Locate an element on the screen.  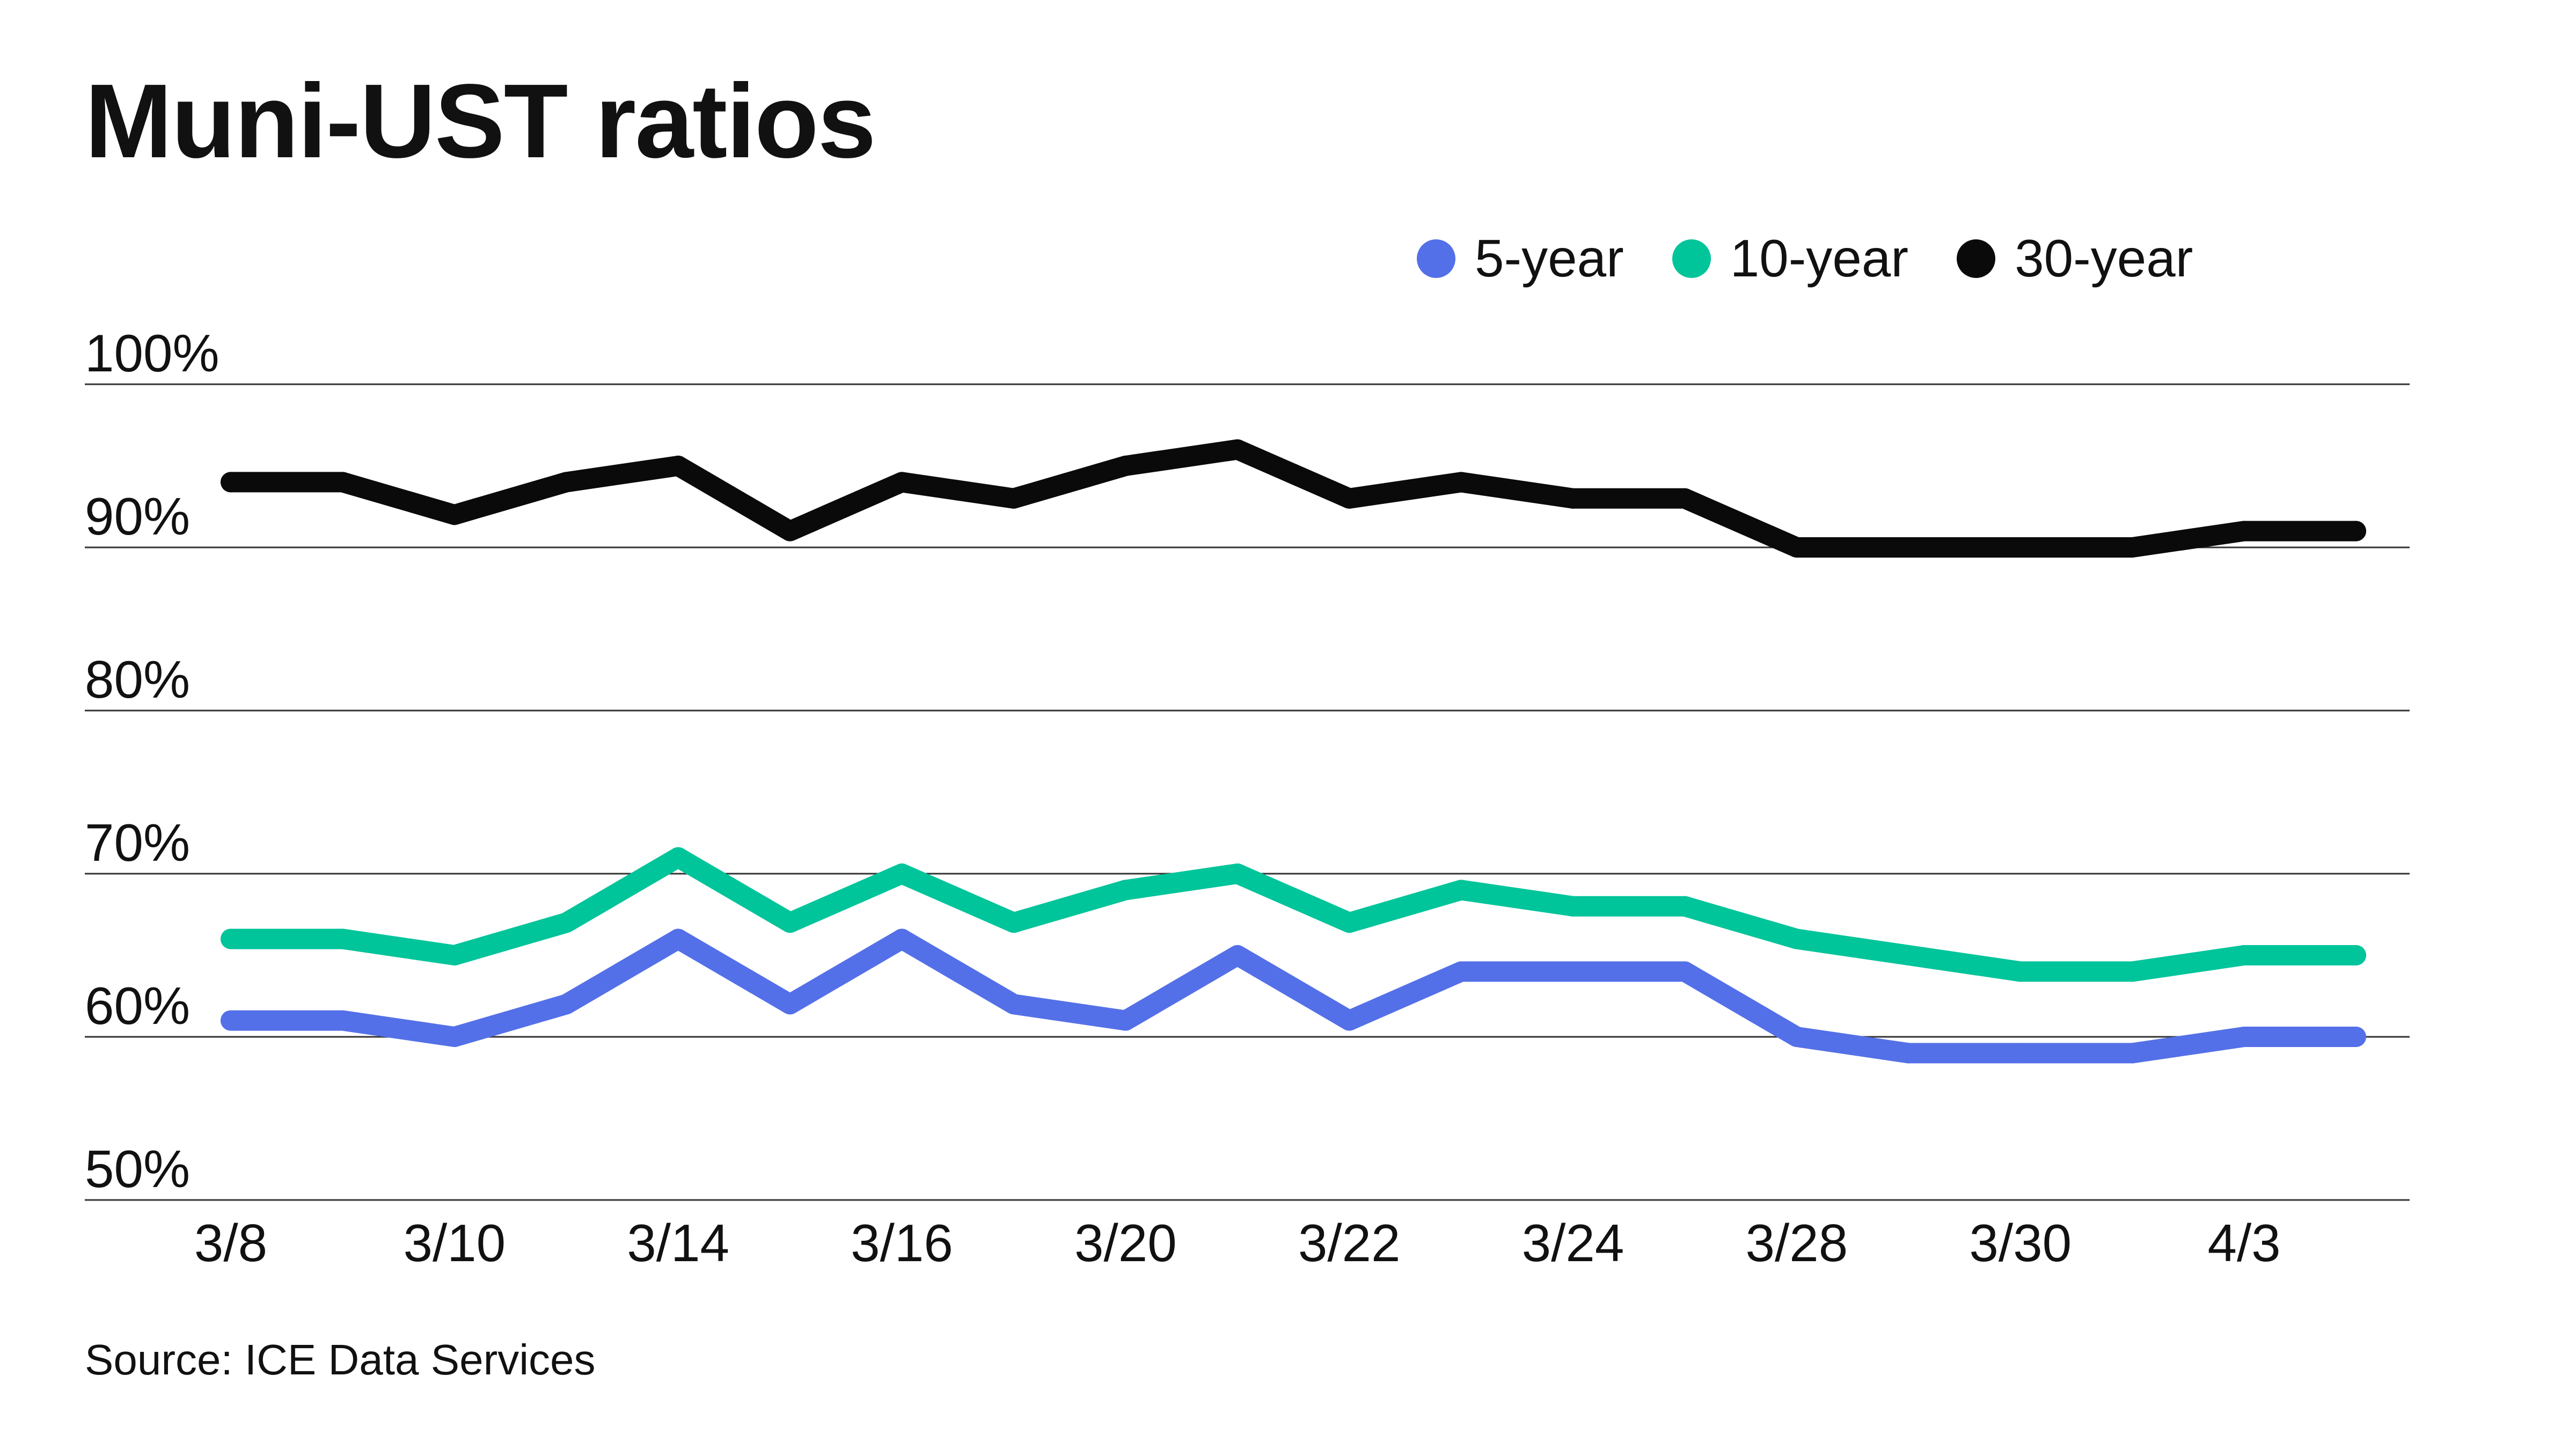
legend-dot-5-year is located at coordinates (1436, 258).